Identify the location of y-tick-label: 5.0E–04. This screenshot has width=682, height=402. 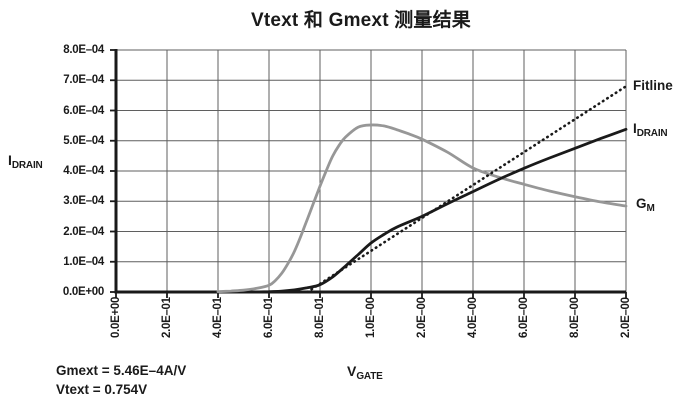
(83, 140).